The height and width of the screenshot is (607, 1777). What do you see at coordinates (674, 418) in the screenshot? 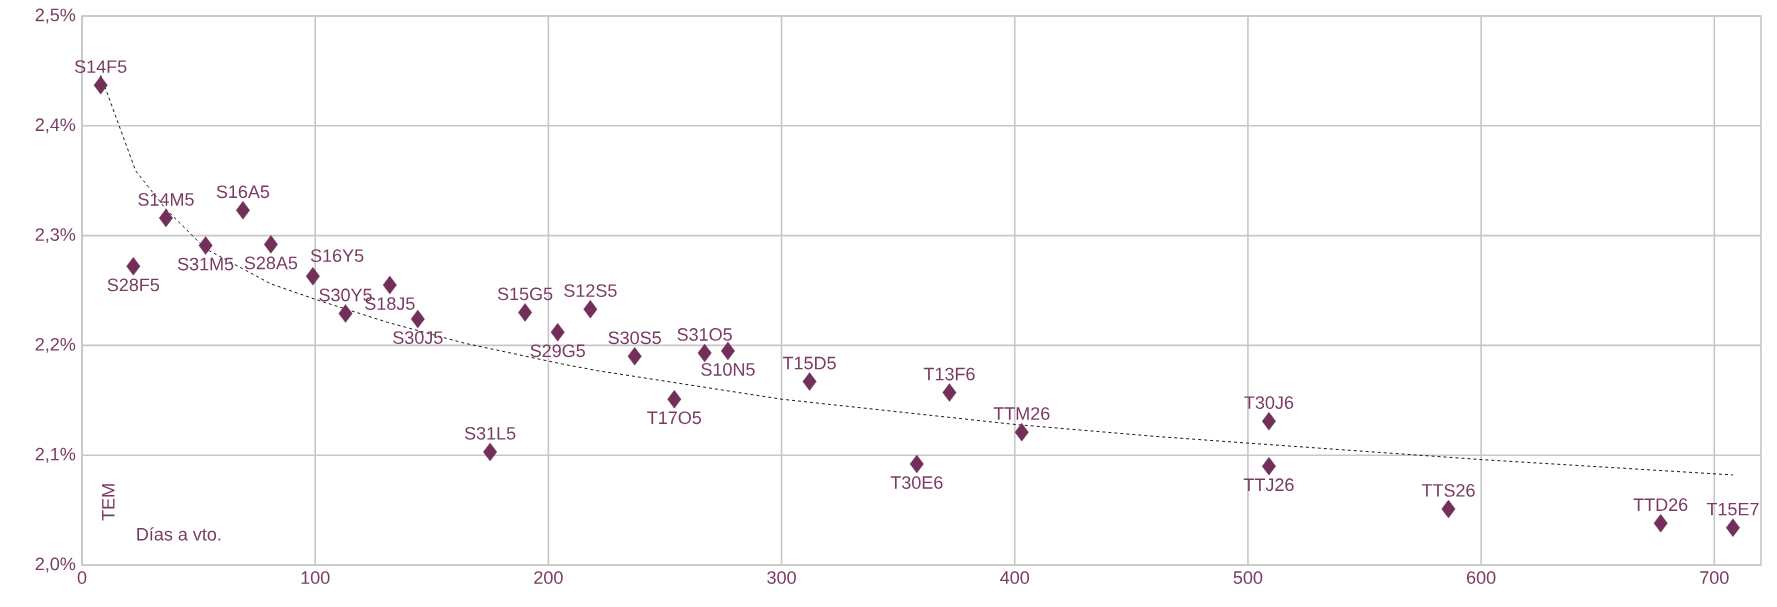
I see `annotation: T17O5` at bounding box center [674, 418].